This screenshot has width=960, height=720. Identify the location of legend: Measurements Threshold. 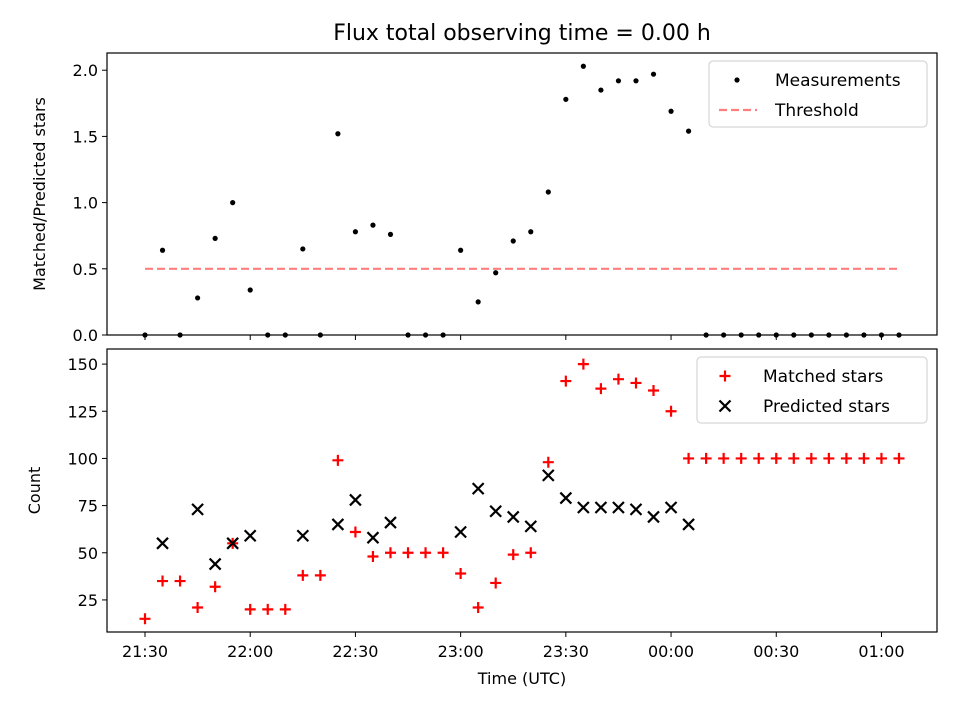
(818, 94).